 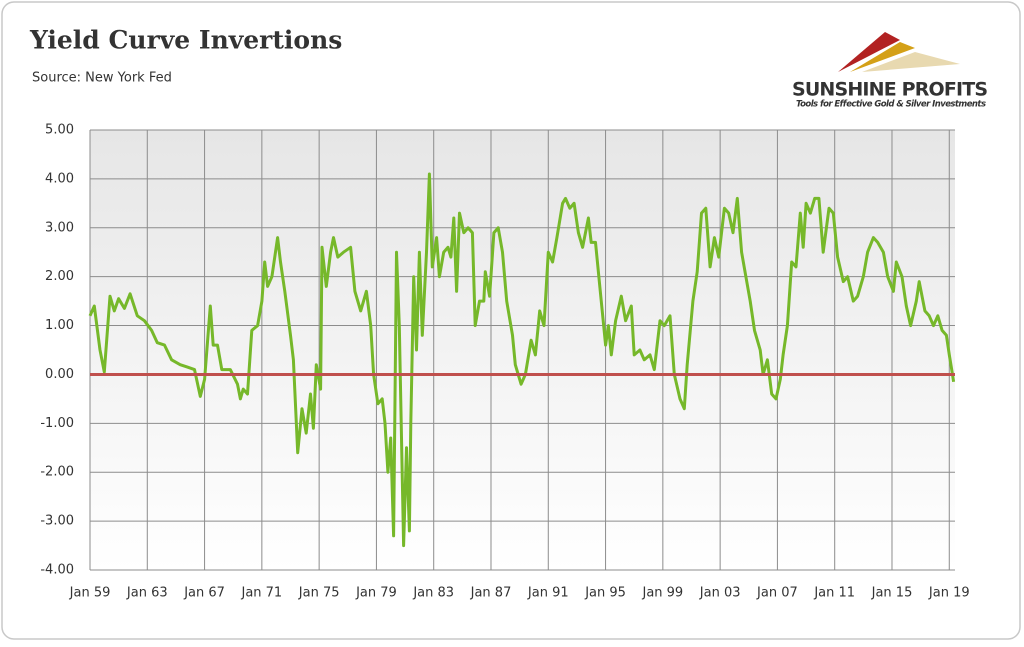 I want to click on x-tick-label: Jan 67, so click(x=204, y=593).